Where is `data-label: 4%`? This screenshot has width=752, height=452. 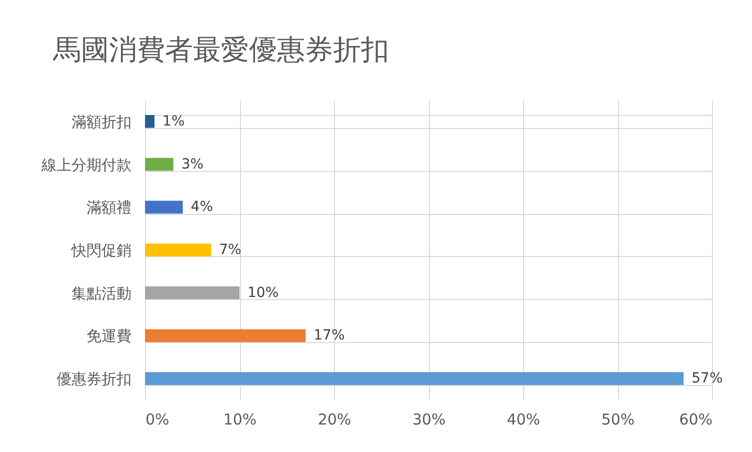 data-label: 4% is located at coordinates (202, 207).